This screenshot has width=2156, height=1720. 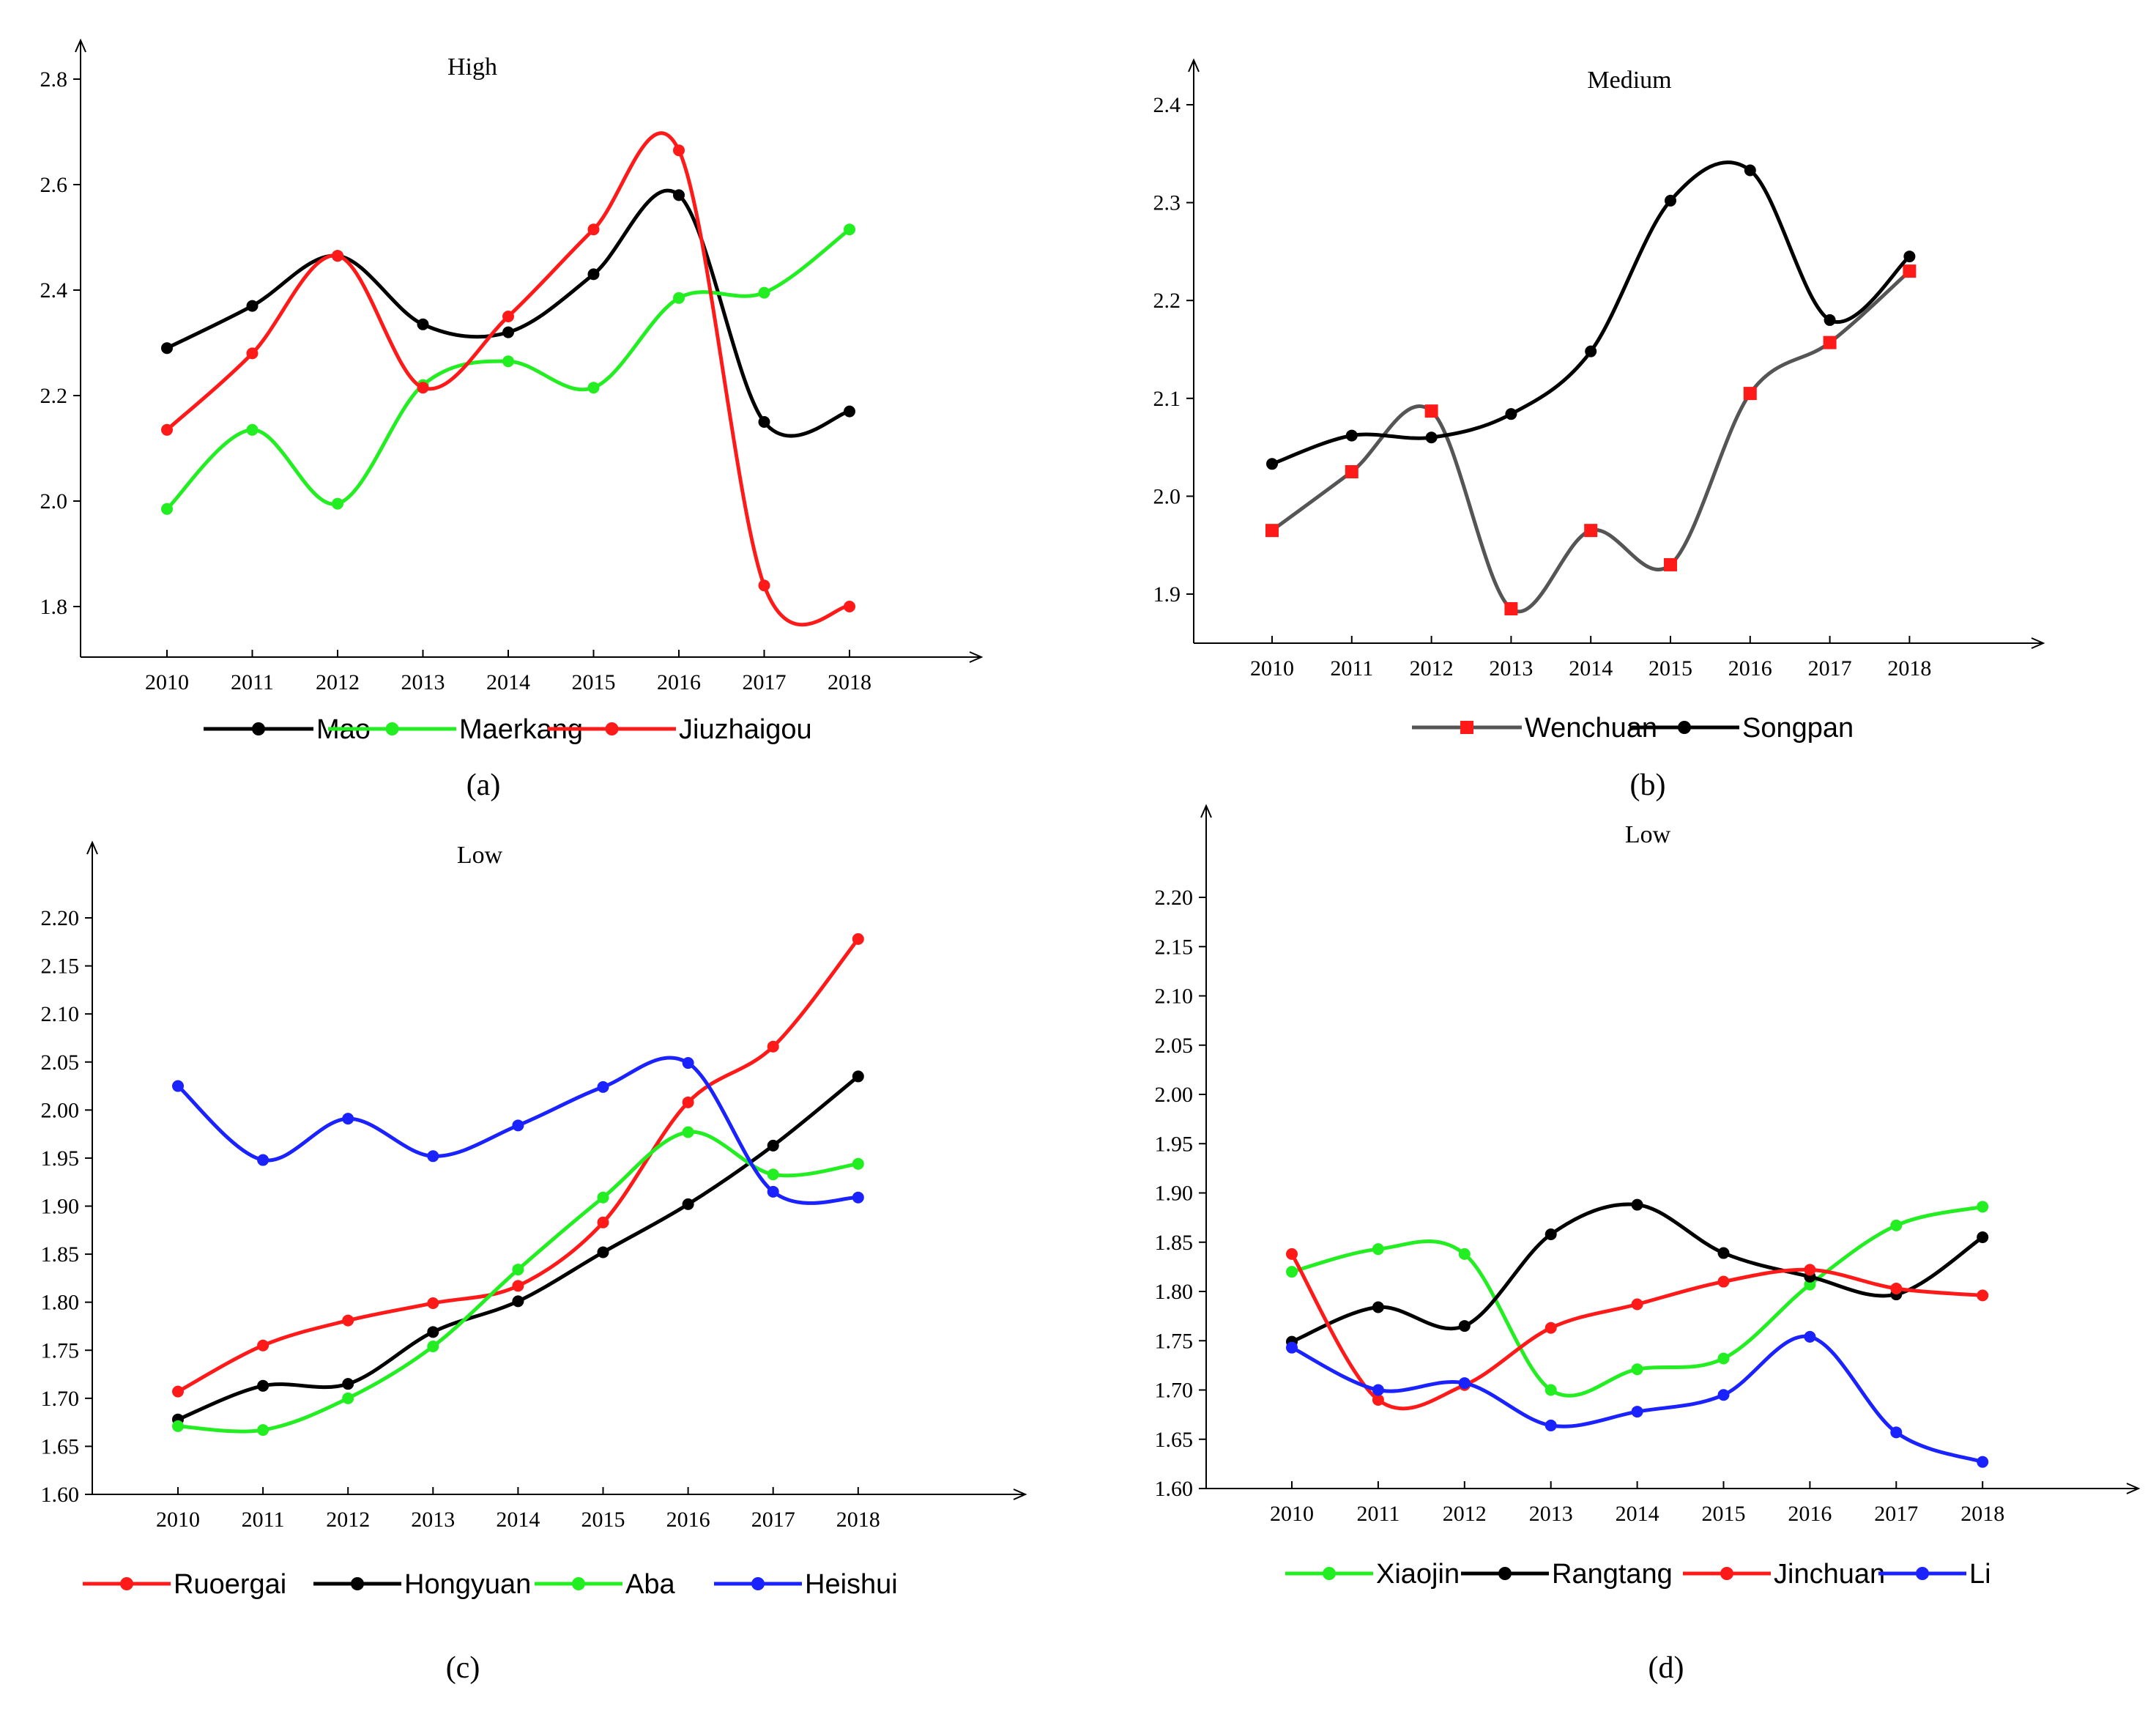 I want to click on series-line-jiuzhaigou, so click(x=508, y=379).